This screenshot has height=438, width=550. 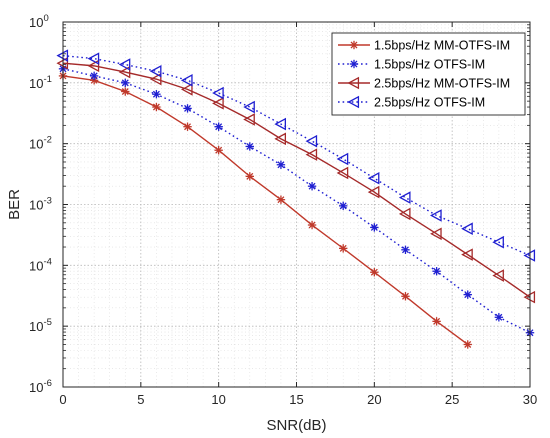 I want to click on y-tick-label: 10⁻⁶, so click(x=40, y=386).